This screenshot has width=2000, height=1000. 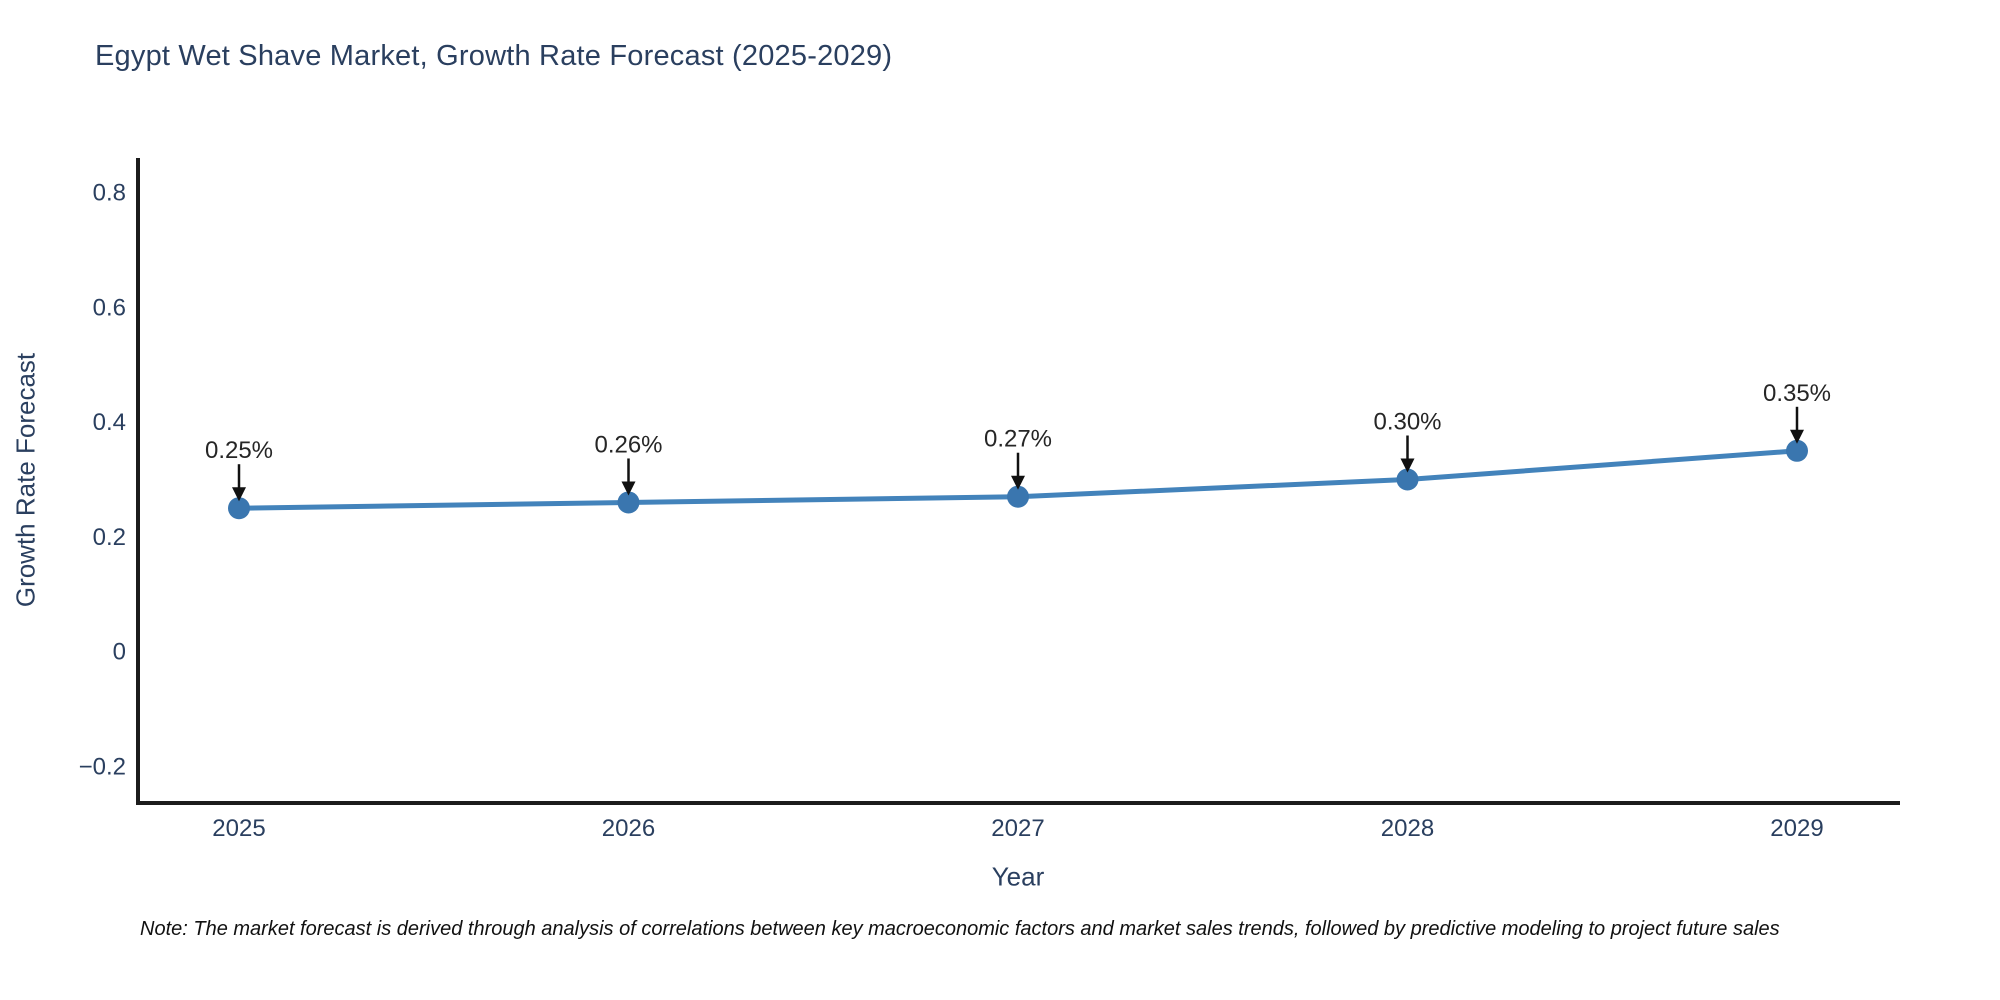 What do you see at coordinates (119, 652) in the screenshot?
I see `y-axis-tick-label: 0` at bounding box center [119, 652].